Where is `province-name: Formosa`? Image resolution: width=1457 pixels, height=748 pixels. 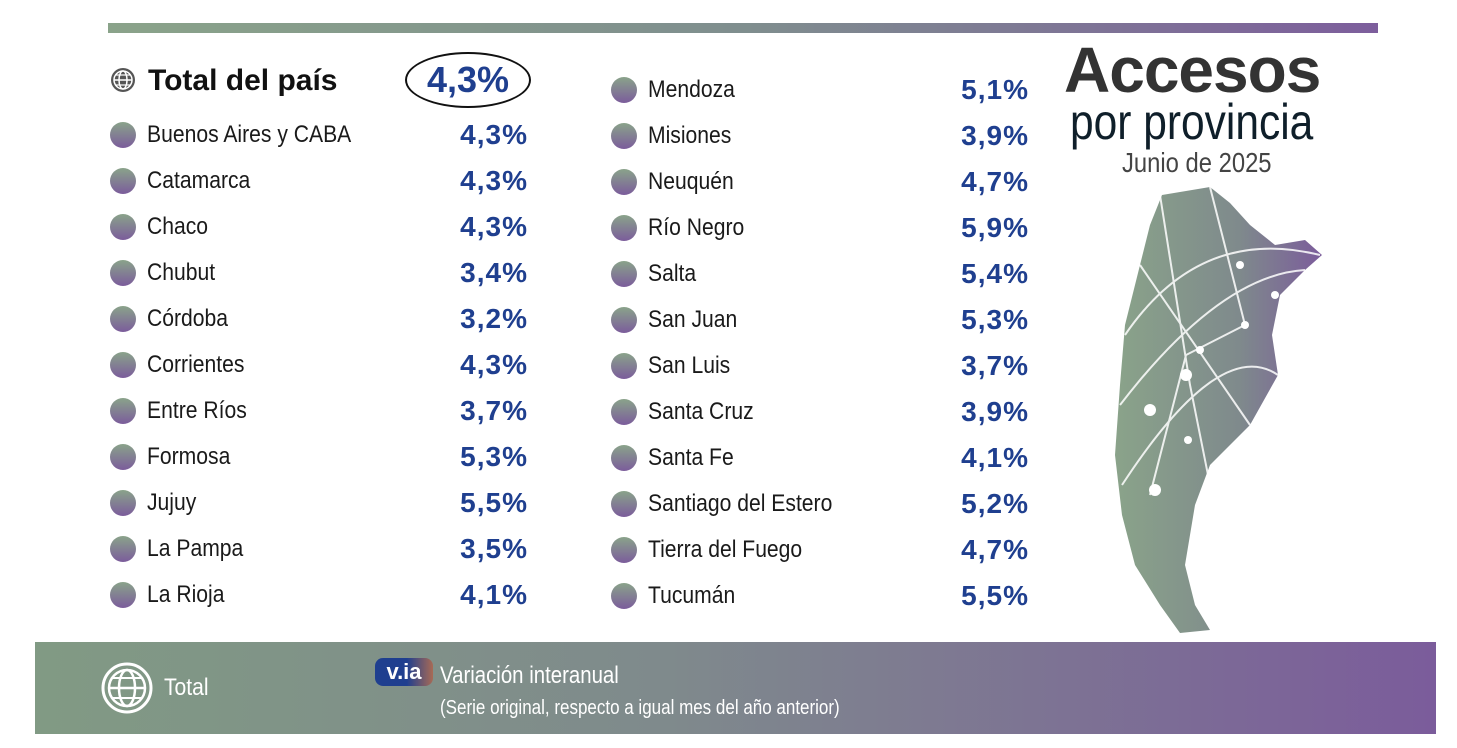 province-name: Formosa is located at coordinates (189, 456).